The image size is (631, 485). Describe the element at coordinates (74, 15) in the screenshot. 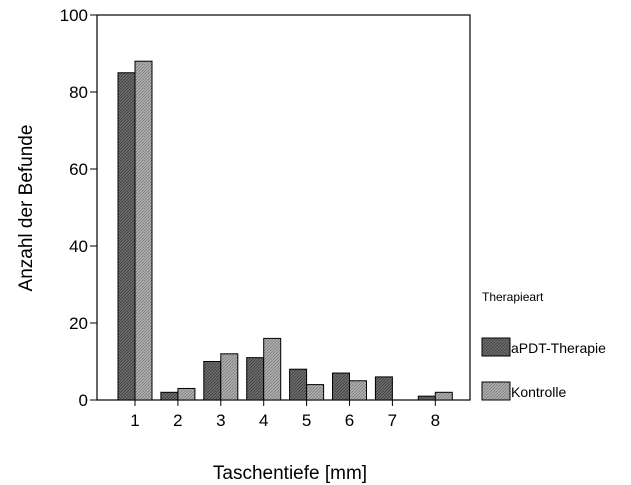

I see `y-tick-label: 100` at that location.